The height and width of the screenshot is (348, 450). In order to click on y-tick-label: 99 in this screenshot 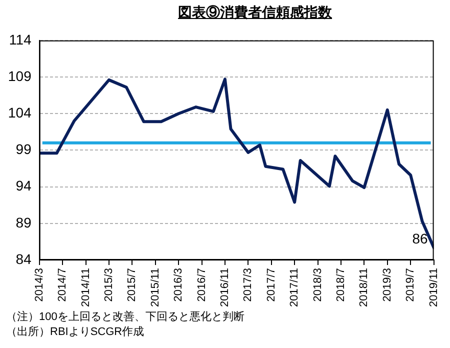, I will do `click(24, 149)`.